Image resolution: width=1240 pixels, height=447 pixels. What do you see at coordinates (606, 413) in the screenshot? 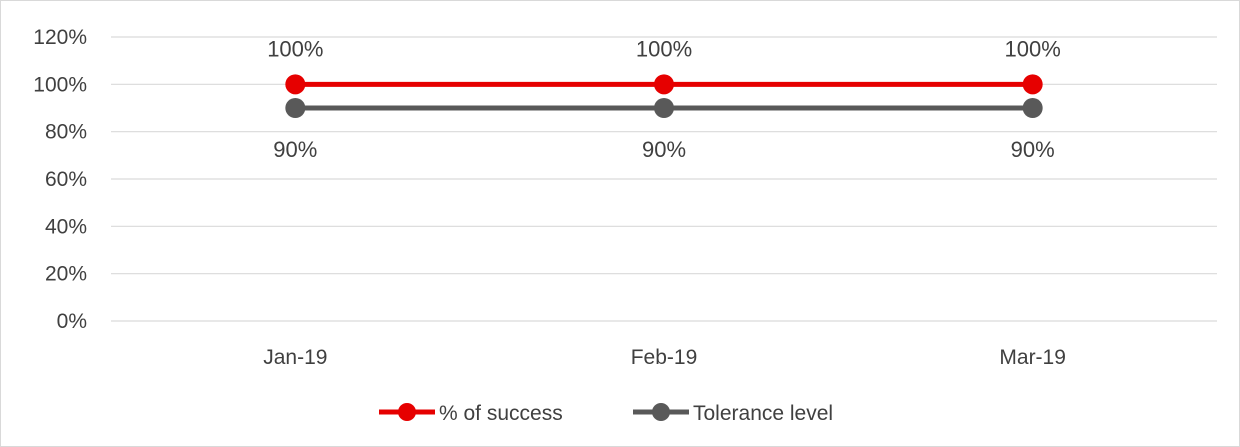
I see `legend: % of success Tolerance level` at bounding box center [606, 413].